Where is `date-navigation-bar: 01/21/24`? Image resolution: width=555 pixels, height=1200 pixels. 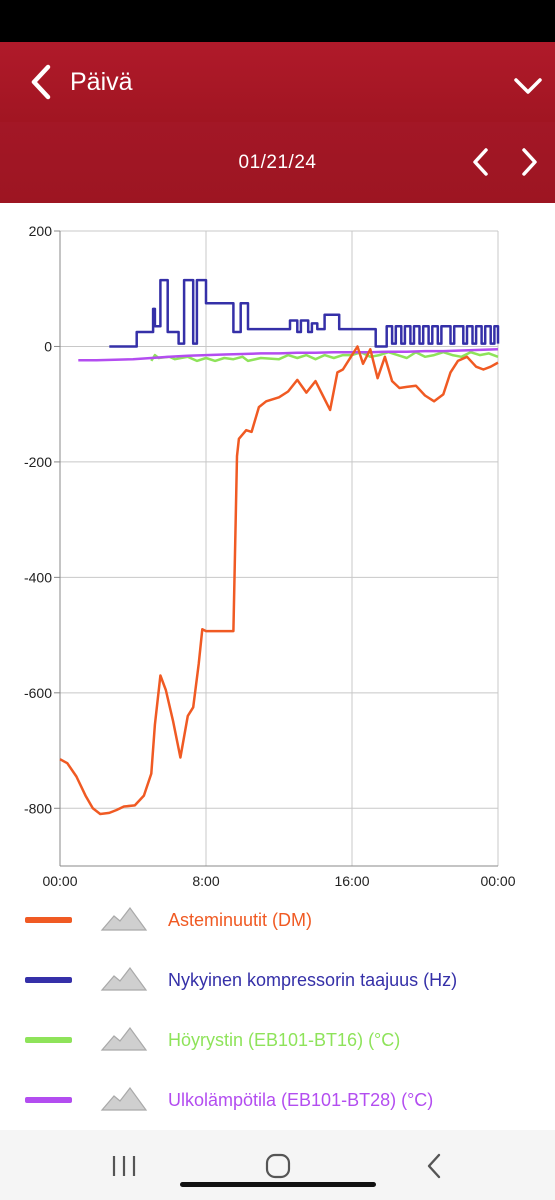
date-navigation-bar: 01/21/24 is located at coordinates (277, 162).